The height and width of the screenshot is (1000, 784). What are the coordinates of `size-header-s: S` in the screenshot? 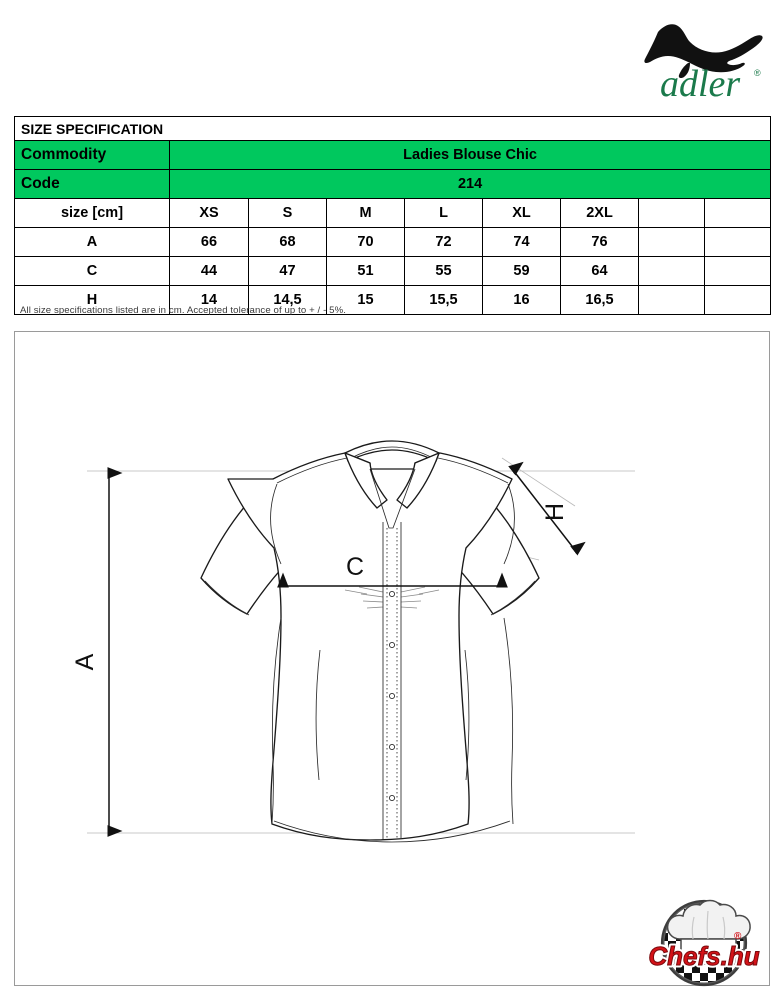 It's located at (287, 213).